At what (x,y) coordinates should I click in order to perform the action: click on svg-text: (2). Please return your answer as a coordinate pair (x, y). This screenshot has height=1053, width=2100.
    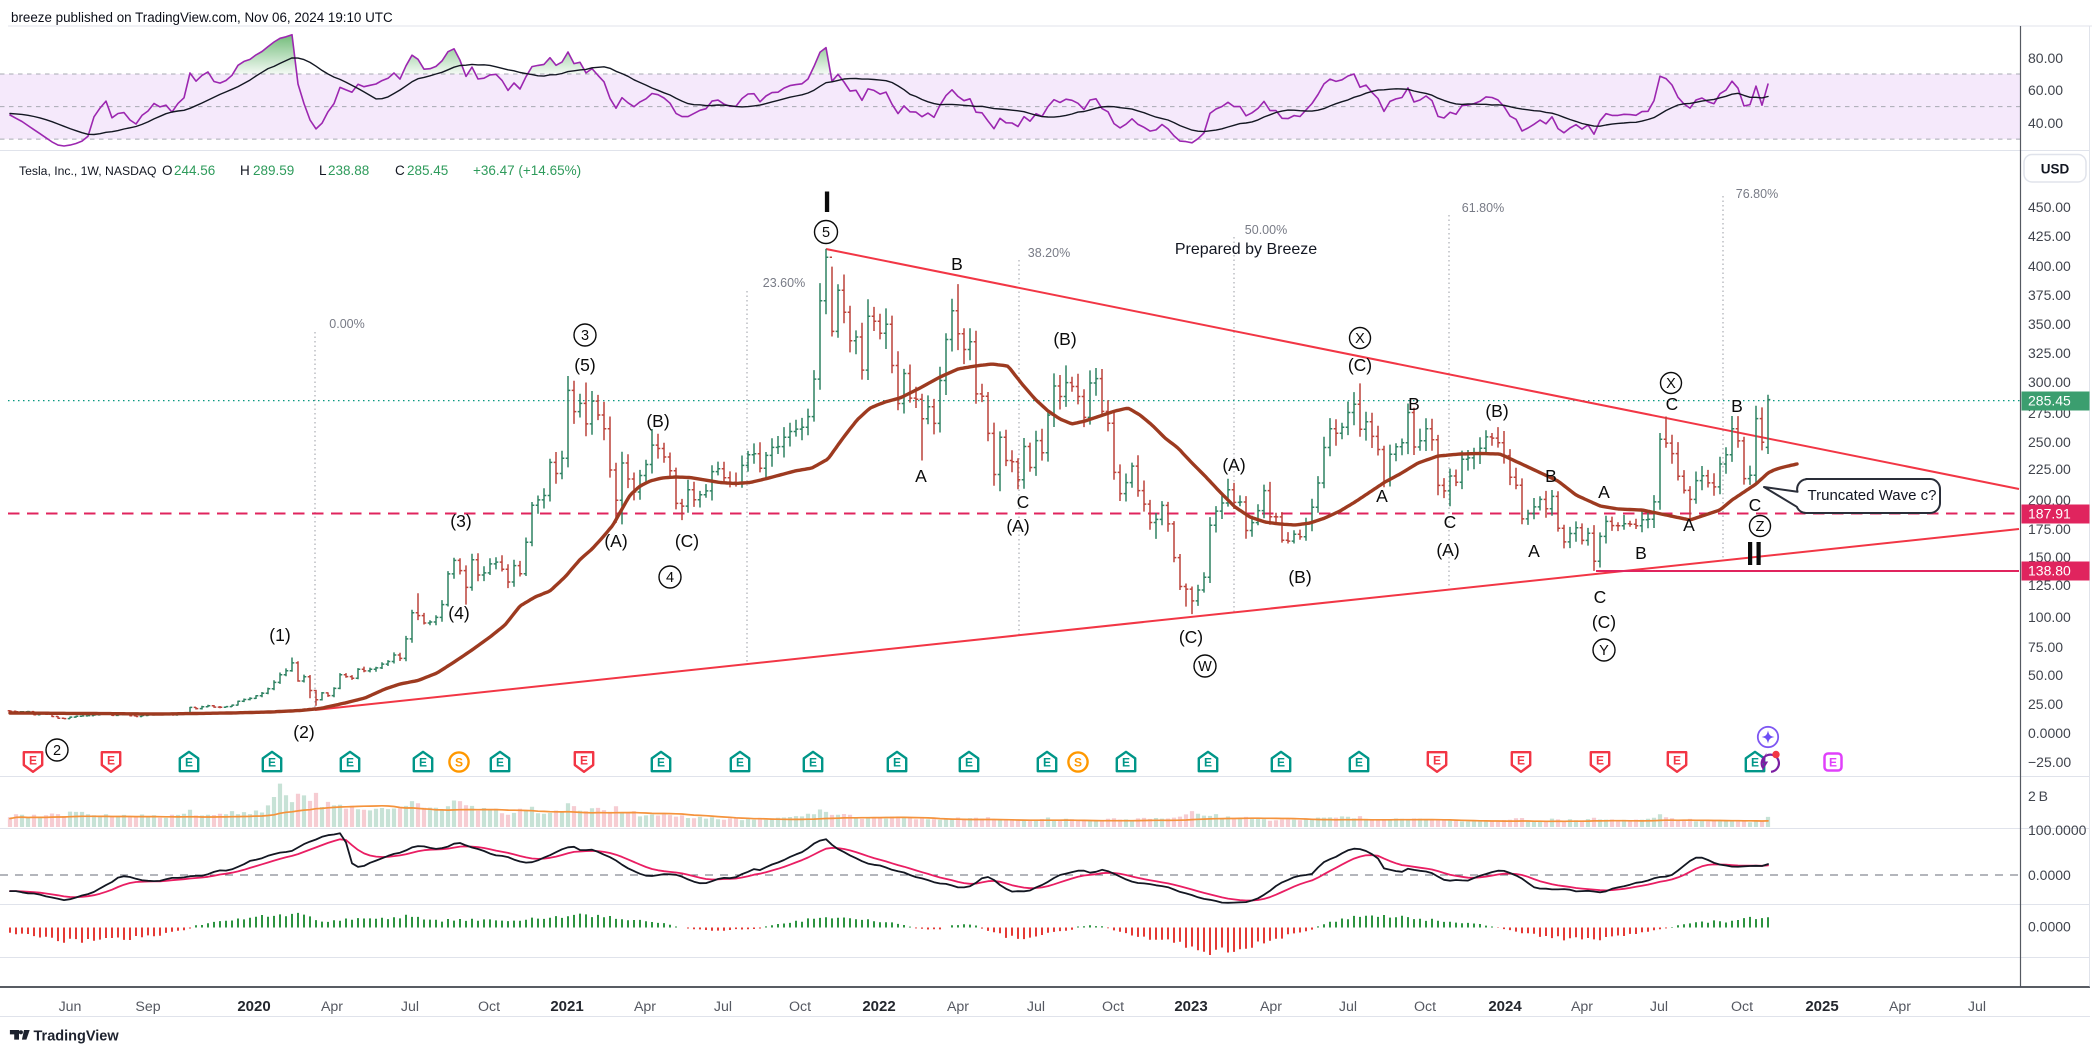
    Looking at the image, I should click on (303, 732).